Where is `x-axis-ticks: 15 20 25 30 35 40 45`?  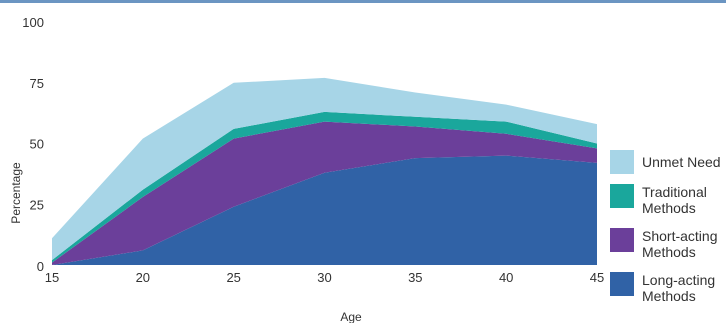 x-axis-ticks: 15 20 25 30 35 40 45 is located at coordinates (324, 277).